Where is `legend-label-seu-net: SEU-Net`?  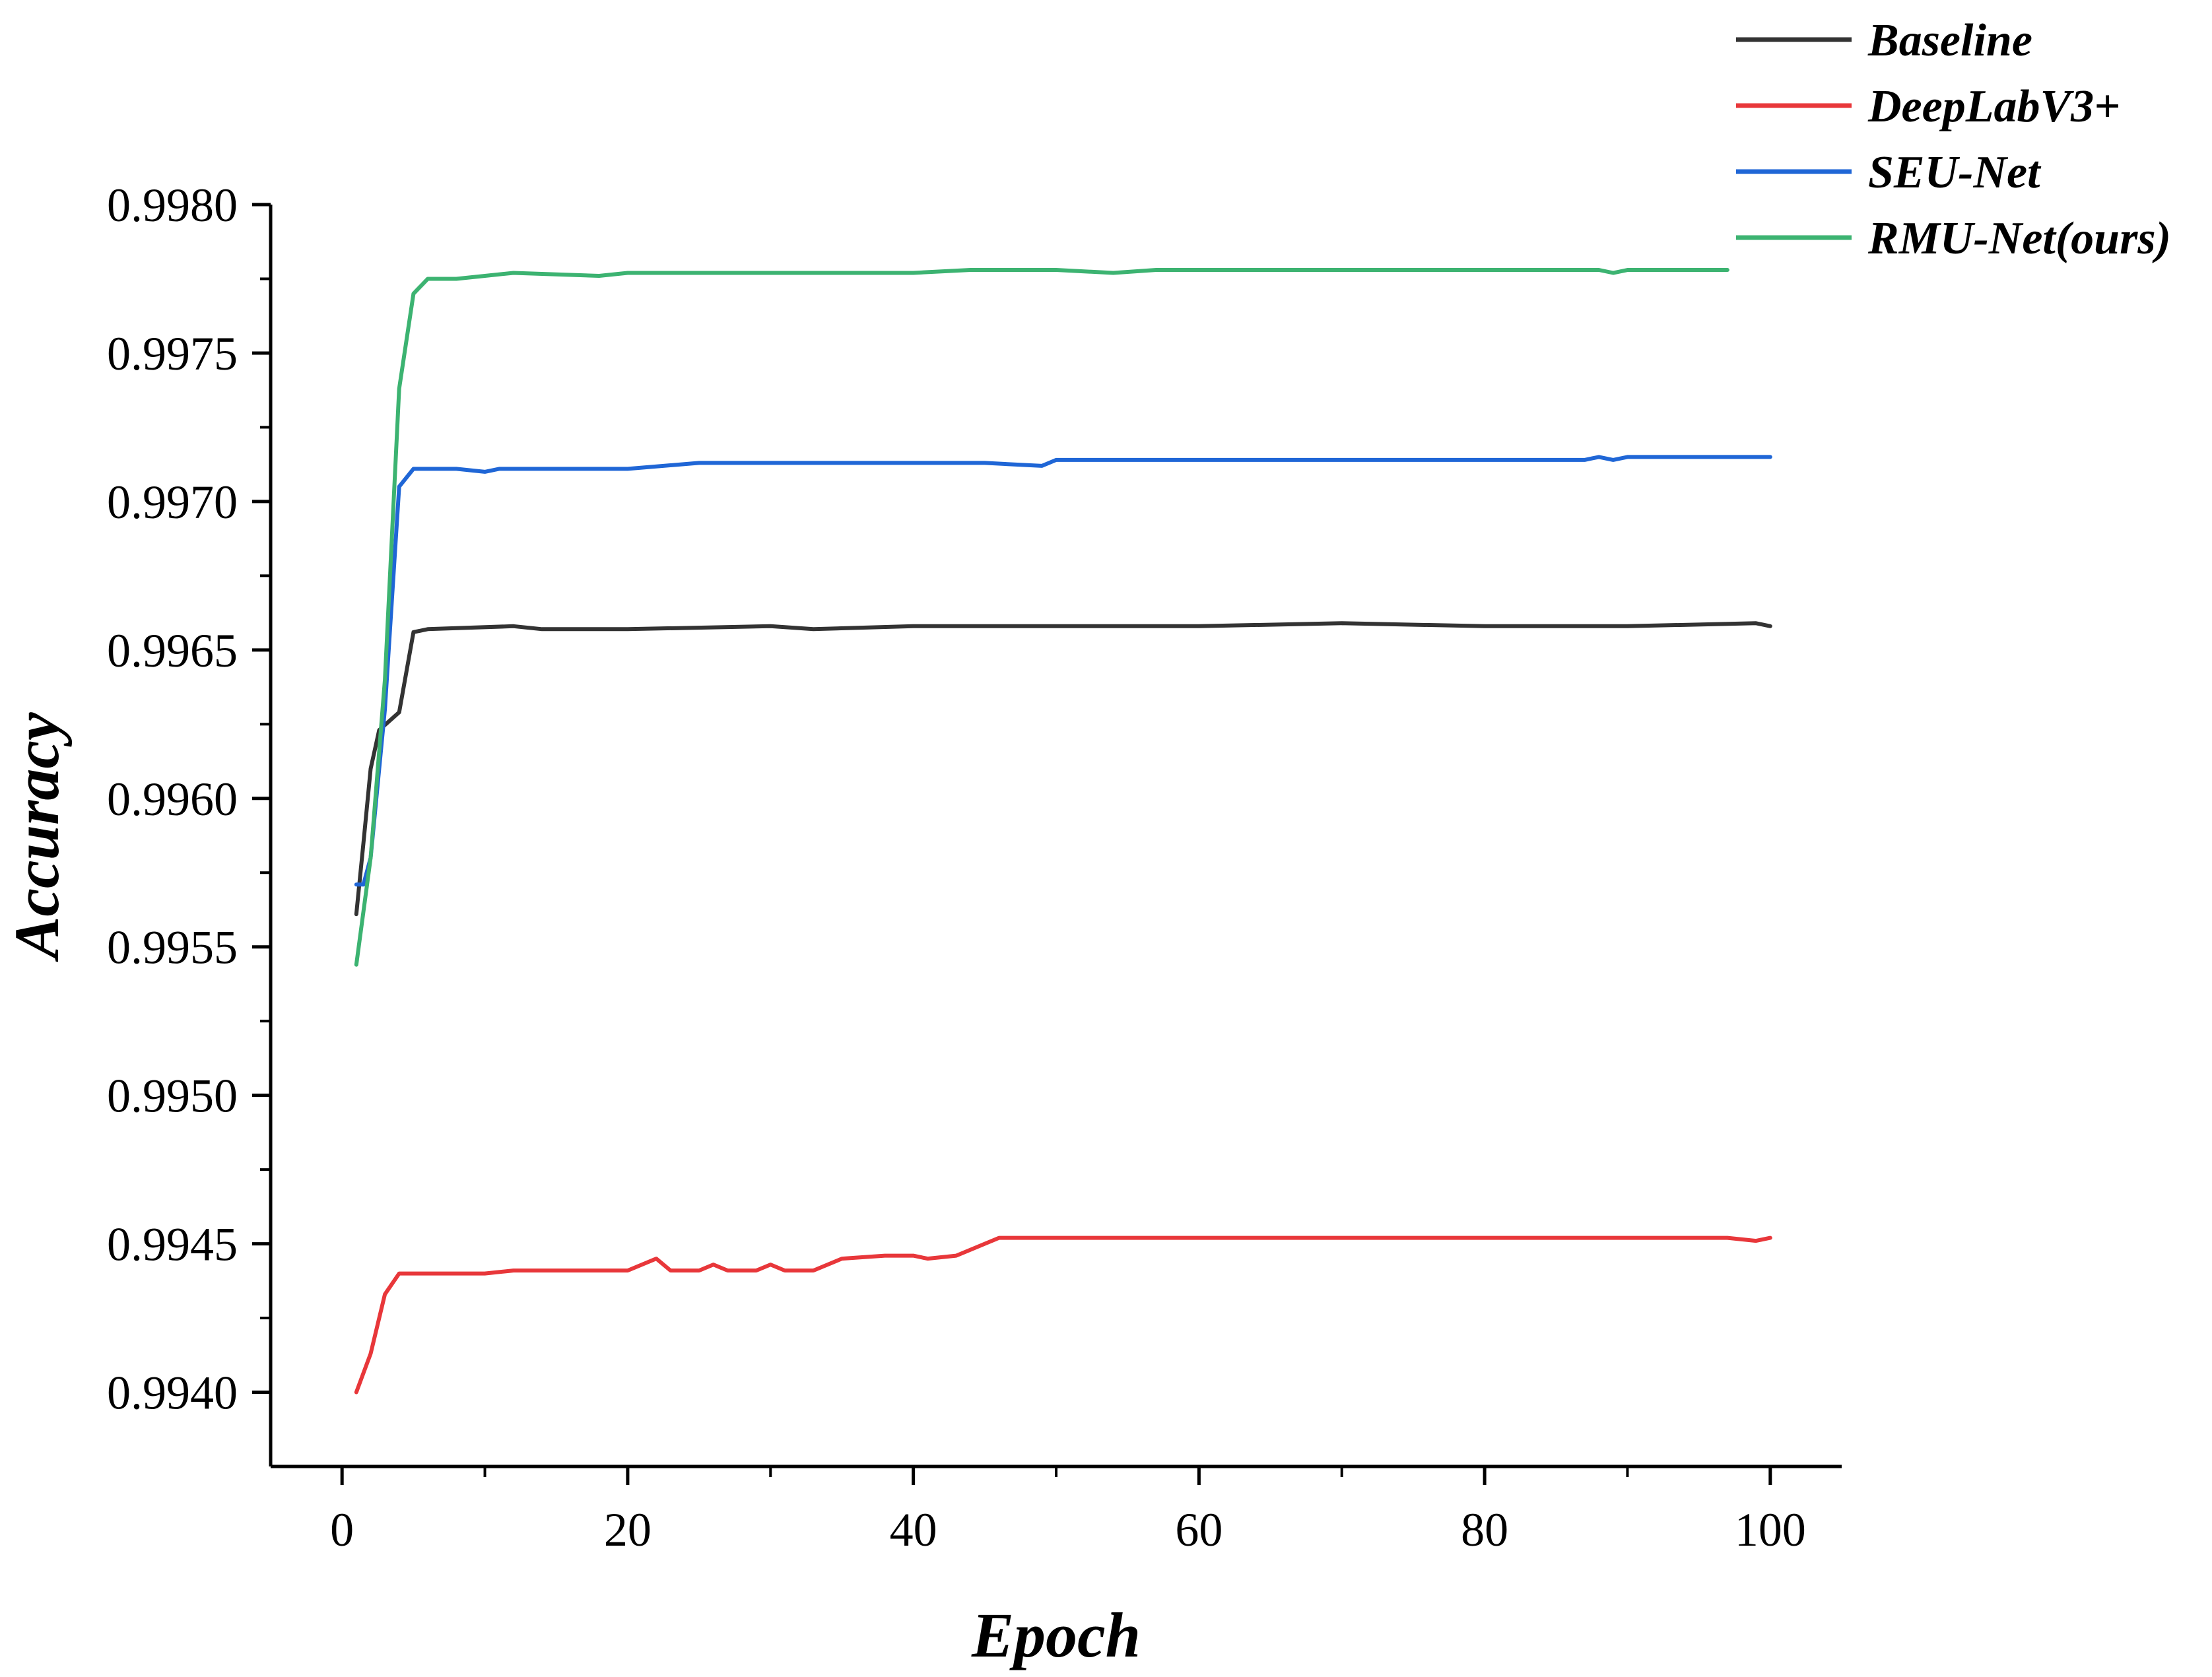
legend-label-seu-net: SEU-Net is located at coordinates (1955, 173).